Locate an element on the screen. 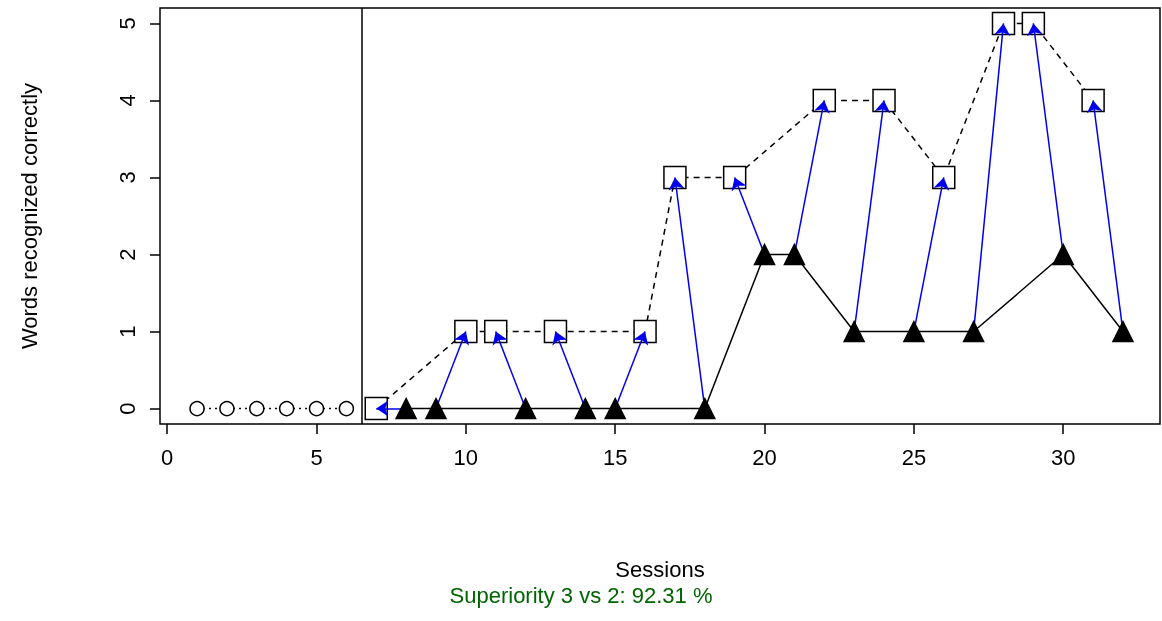  y-tick-label: 0 is located at coordinates (127, 408).